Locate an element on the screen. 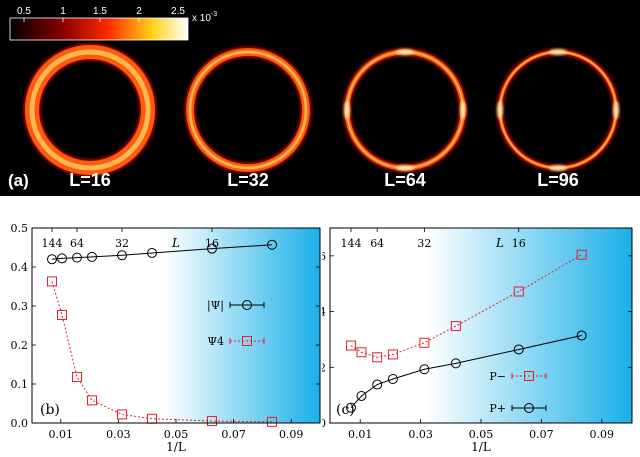  legend-label: Ψ4 is located at coordinates (215, 341).